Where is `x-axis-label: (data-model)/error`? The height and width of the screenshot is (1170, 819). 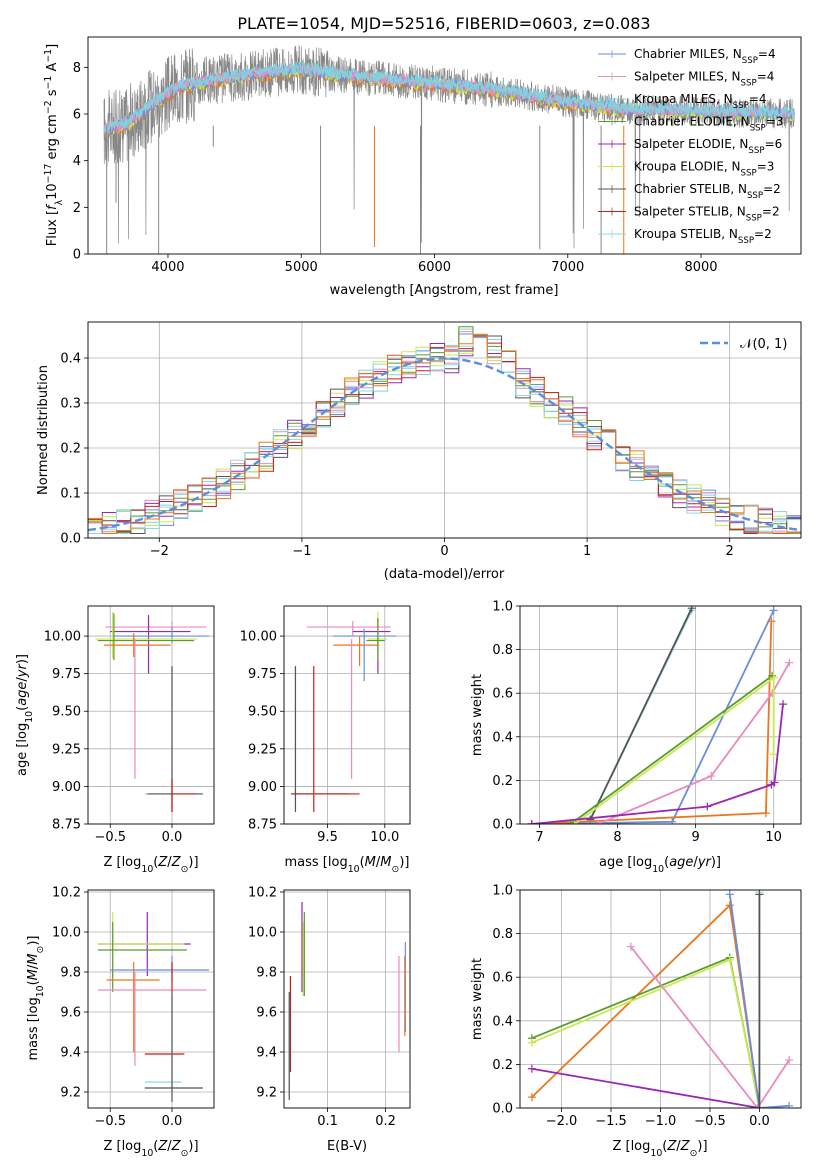 x-axis-label: (data-model)/error is located at coordinates (444, 574).